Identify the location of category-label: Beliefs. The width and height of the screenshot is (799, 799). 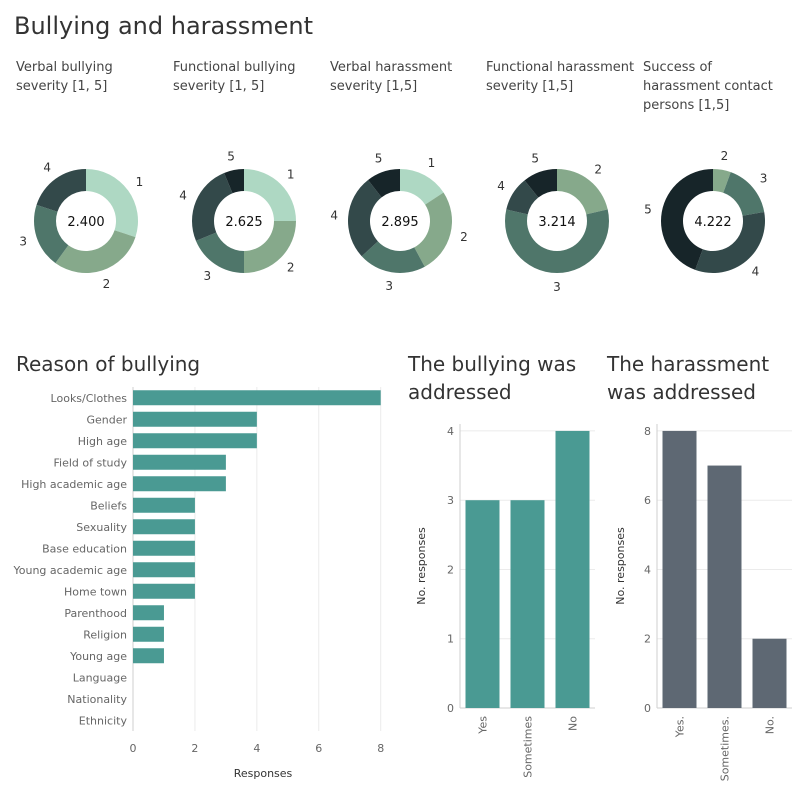
(108, 505).